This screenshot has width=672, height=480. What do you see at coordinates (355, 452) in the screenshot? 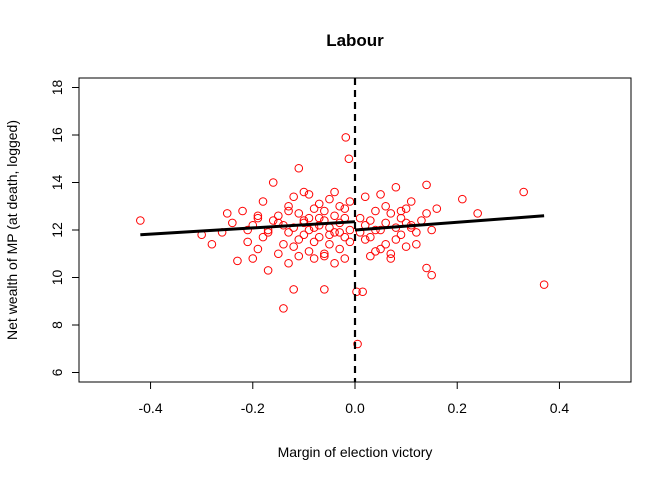
I see `x-axis-title: Margin of election victory` at bounding box center [355, 452].